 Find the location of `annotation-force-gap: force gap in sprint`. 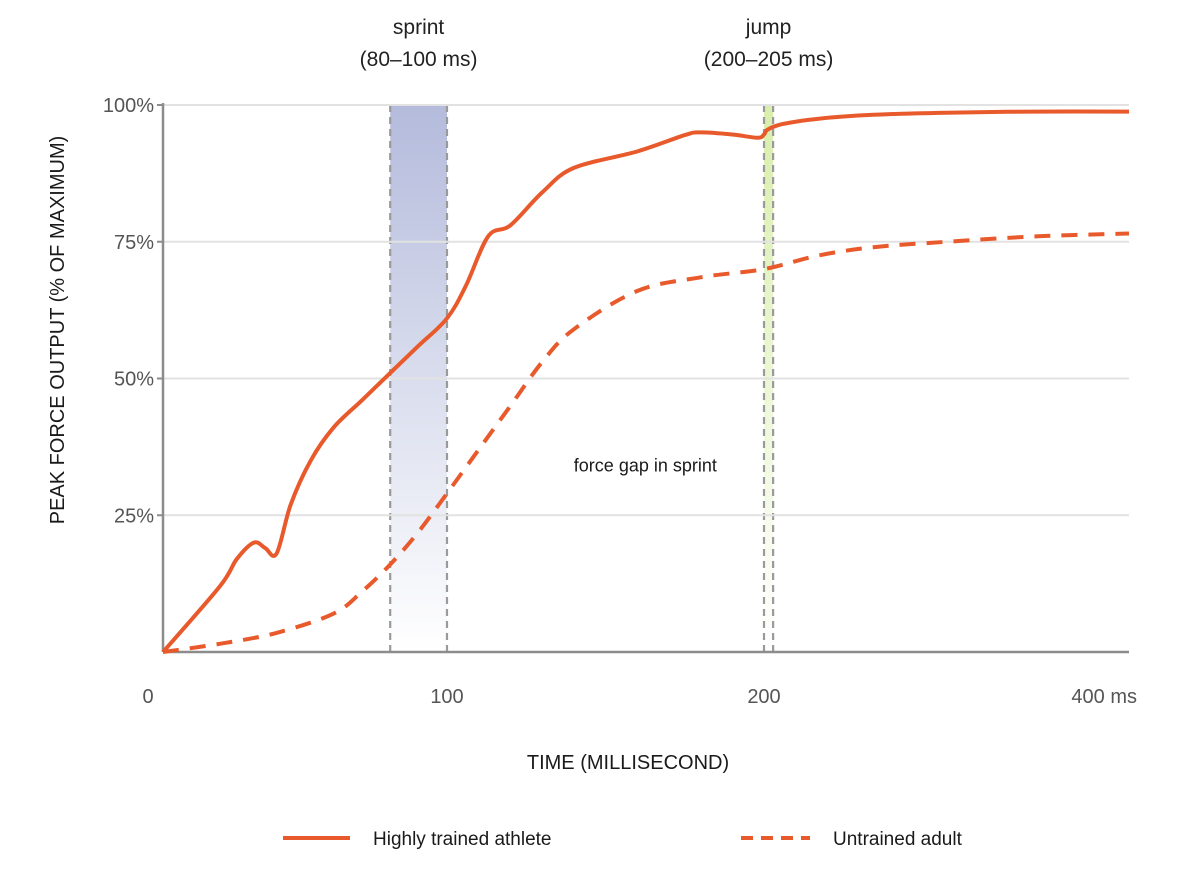

annotation-force-gap: force gap in sprint is located at coordinates (645, 465).